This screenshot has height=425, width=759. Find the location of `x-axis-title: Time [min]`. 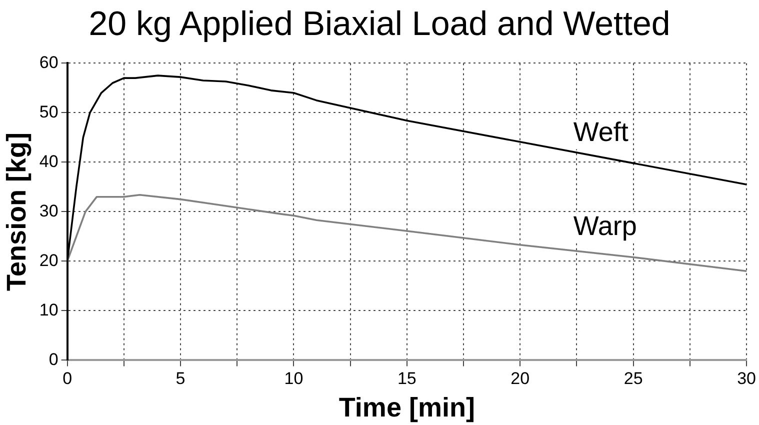

x-axis-title: Time [min] is located at coordinates (406, 407).